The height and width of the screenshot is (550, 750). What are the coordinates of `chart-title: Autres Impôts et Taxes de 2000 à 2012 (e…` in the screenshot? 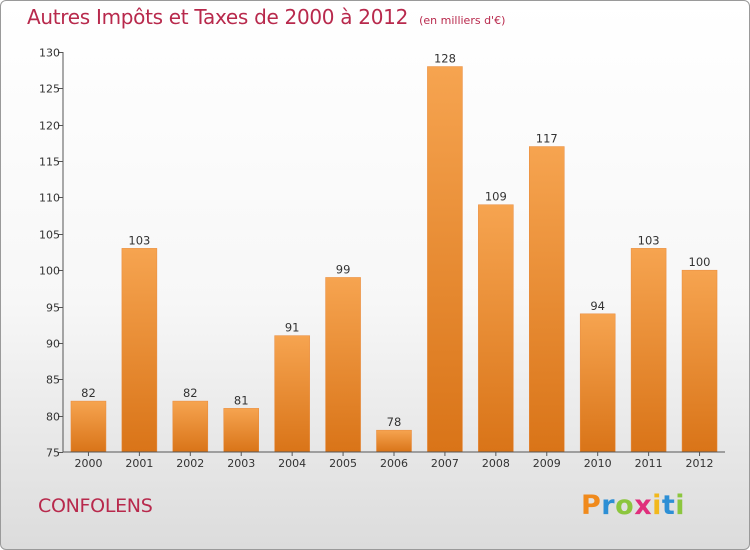 It's located at (266, 17).